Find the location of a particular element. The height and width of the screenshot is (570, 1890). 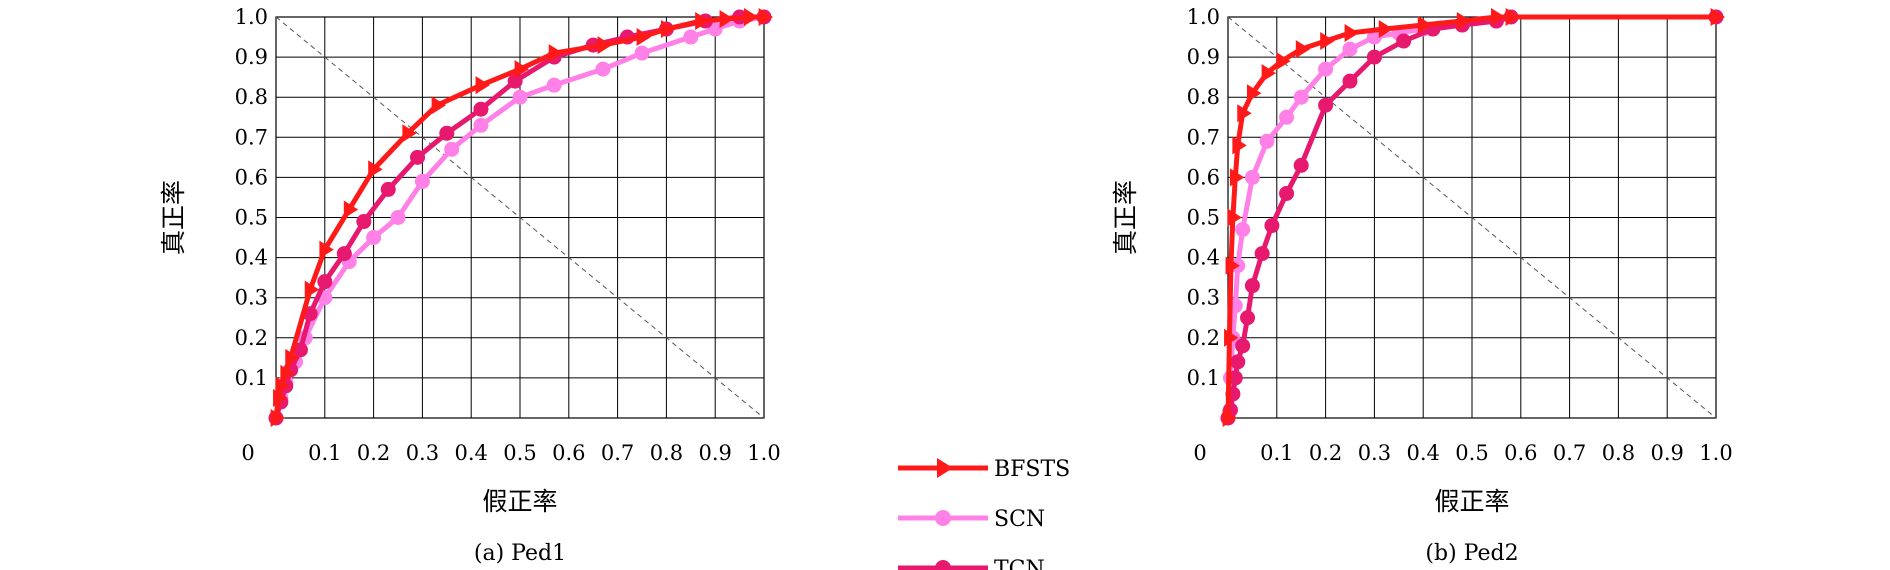

x-tick-label: 0.5 is located at coordinates (1471, 453).